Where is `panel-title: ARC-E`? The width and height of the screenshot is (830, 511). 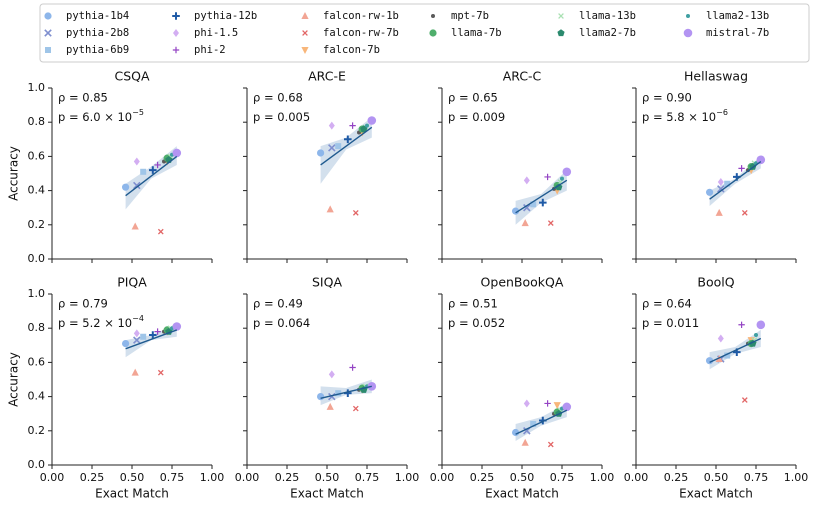 panel-title: ARC-E is located at coordinates (327, 76).